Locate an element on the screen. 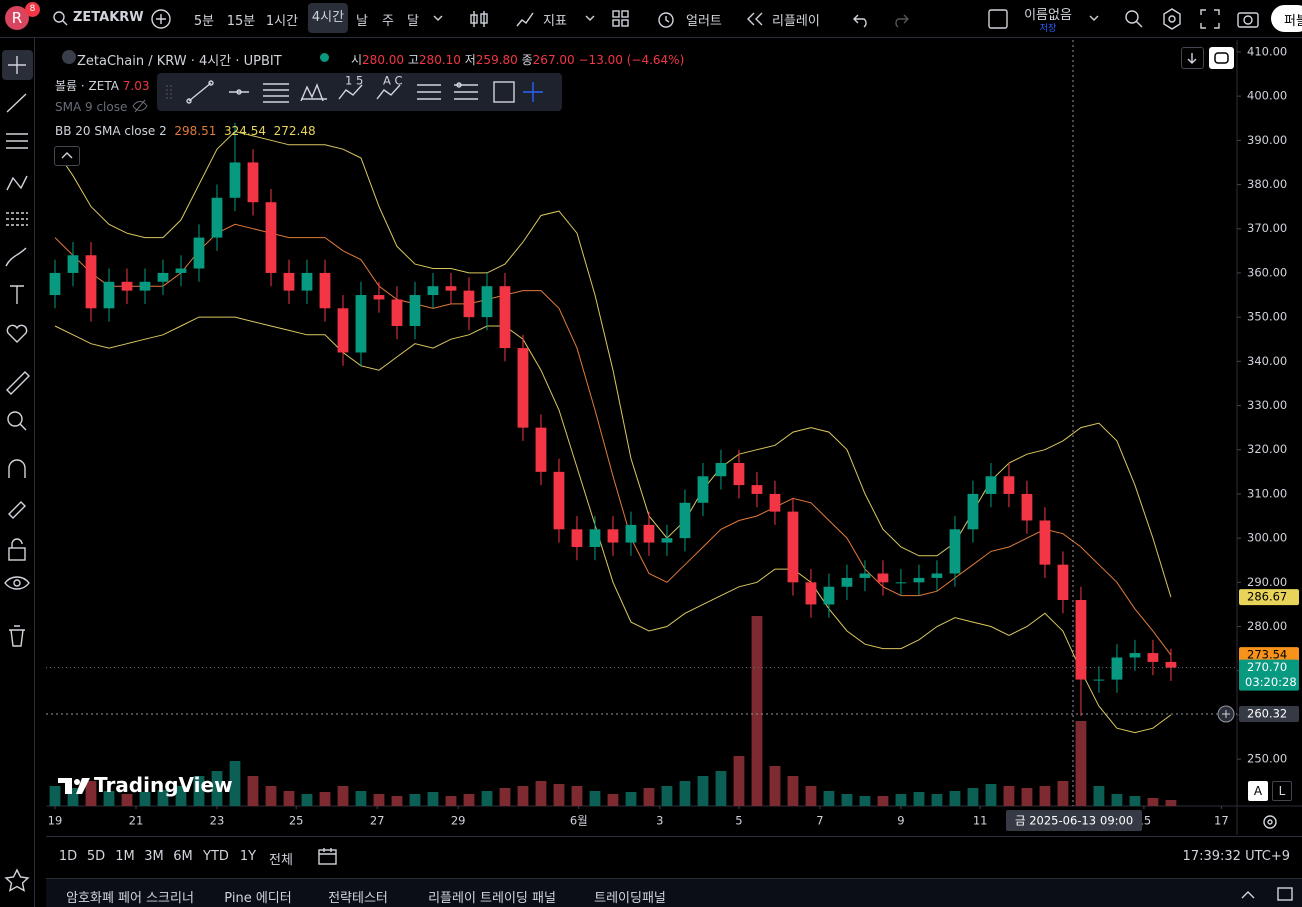  panel-tab: 트레이딩패널 is located at coordinates (630, 898).